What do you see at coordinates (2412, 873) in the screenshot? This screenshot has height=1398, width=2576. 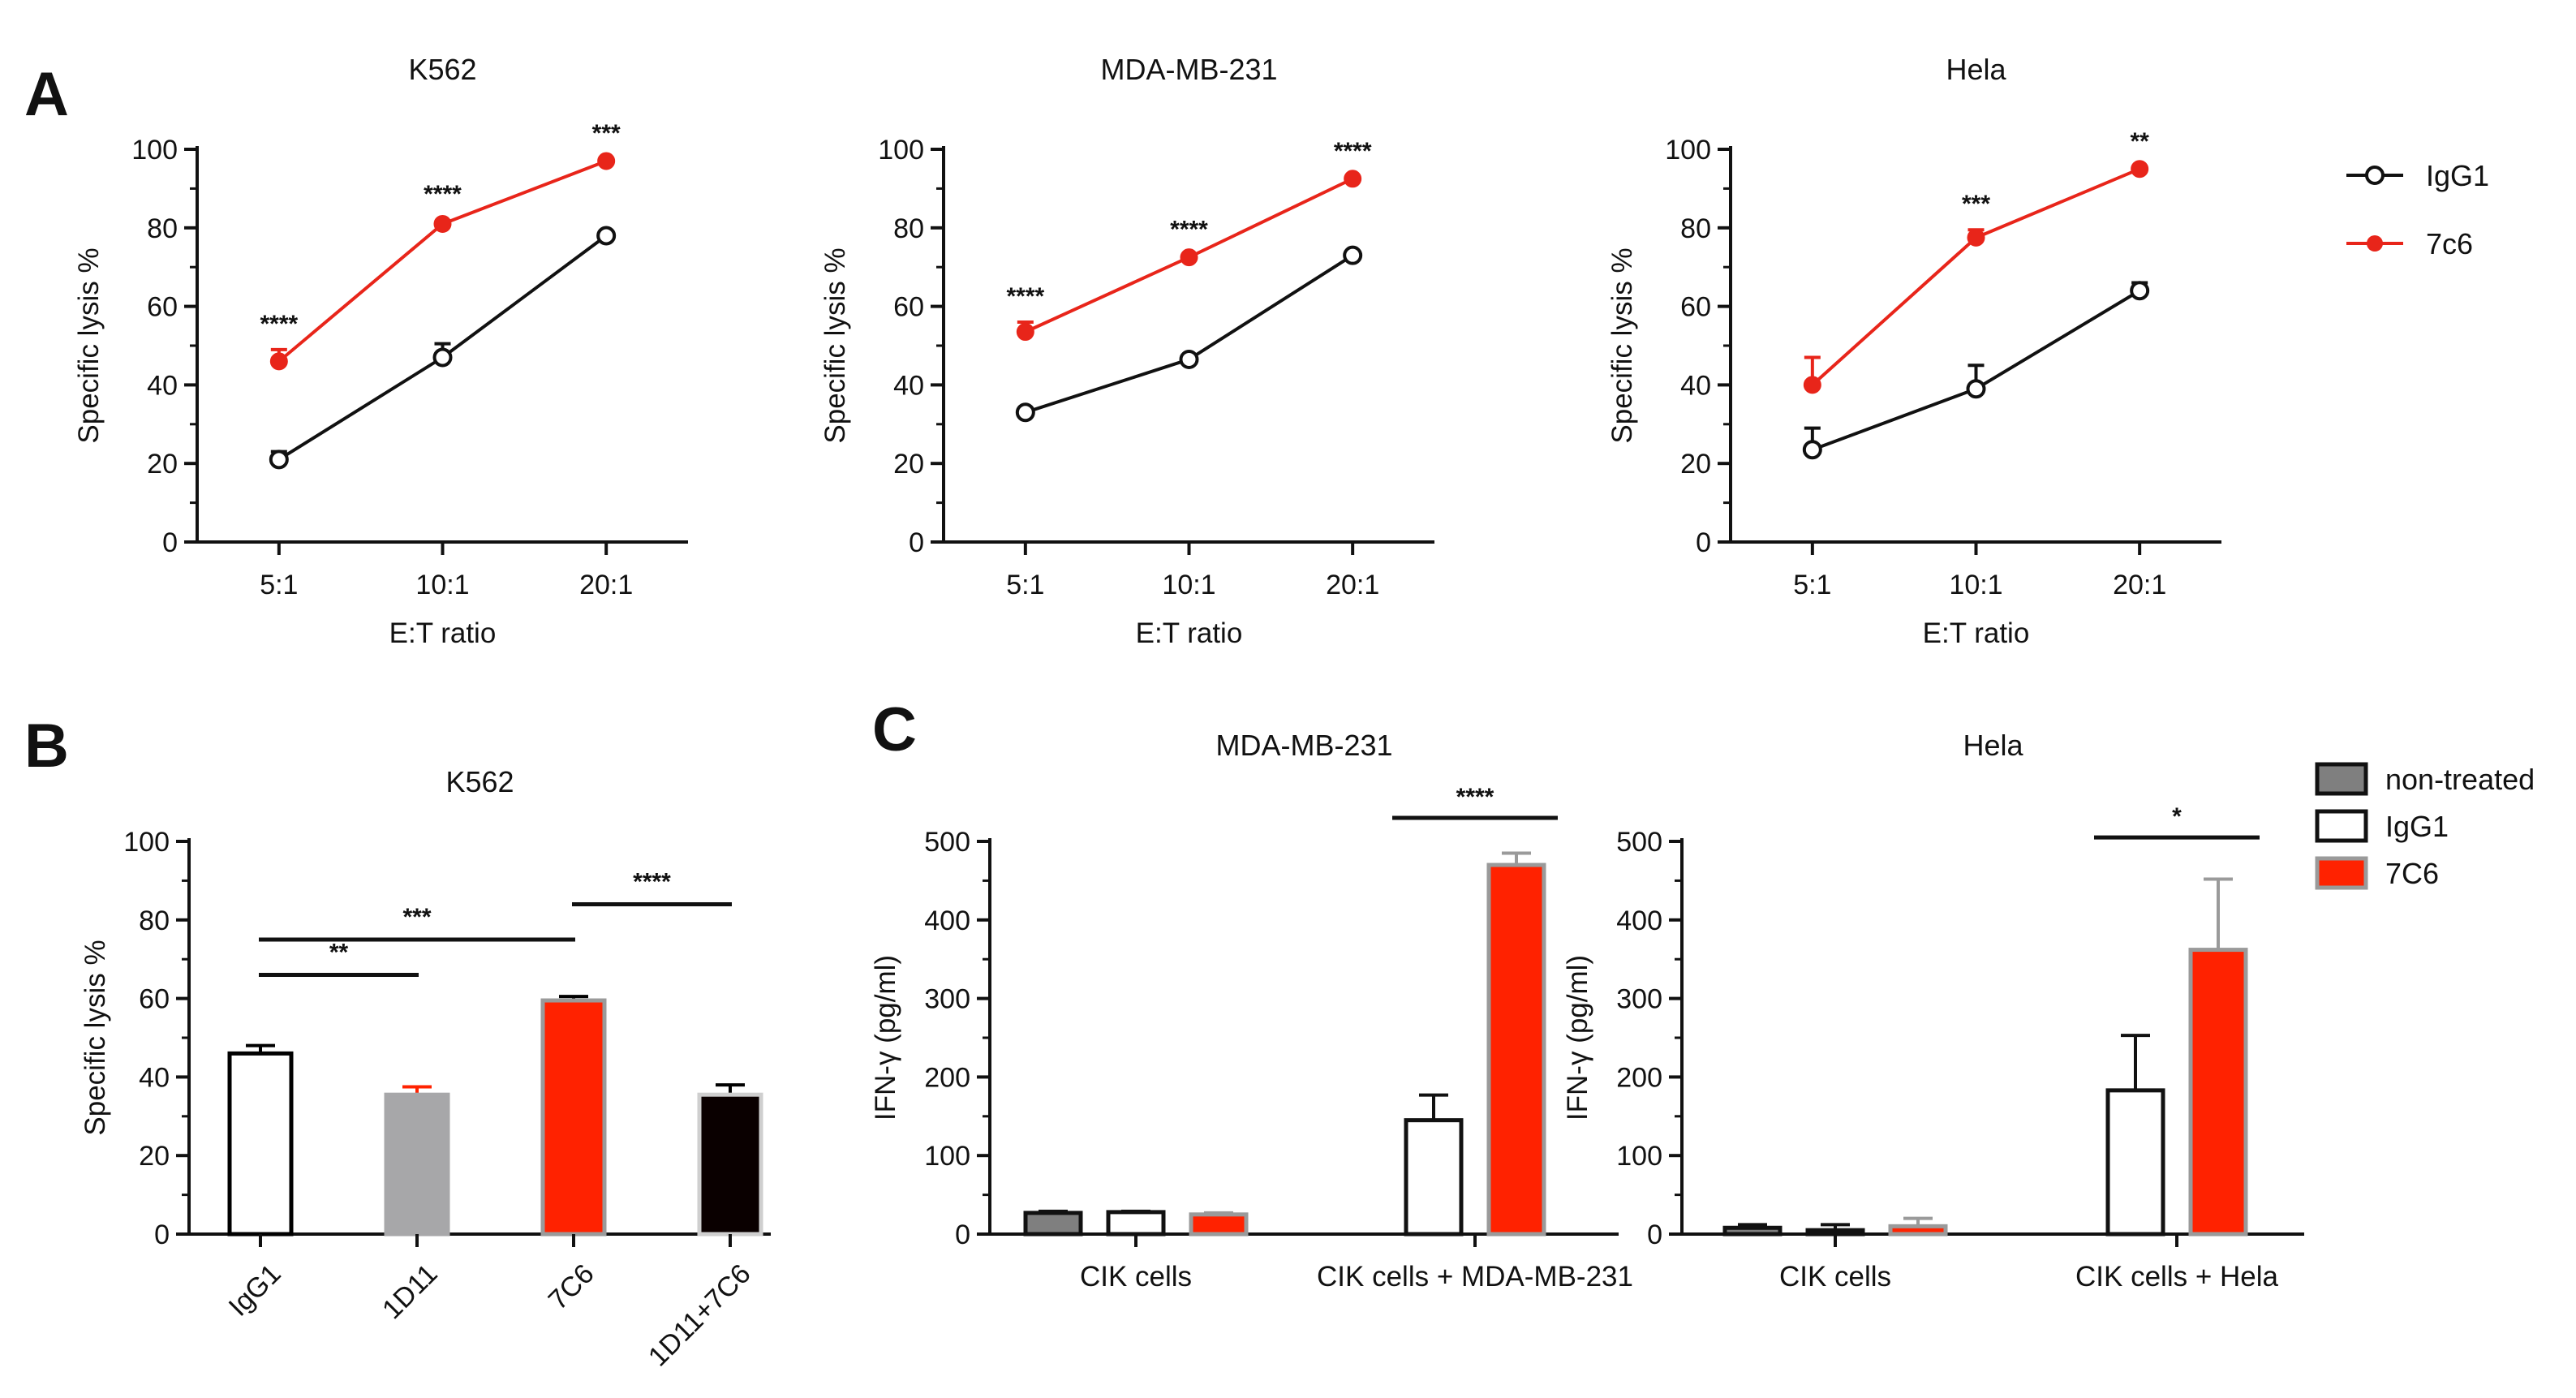 I see `legend-label: 7C6` at bounding box center [2412, 873].